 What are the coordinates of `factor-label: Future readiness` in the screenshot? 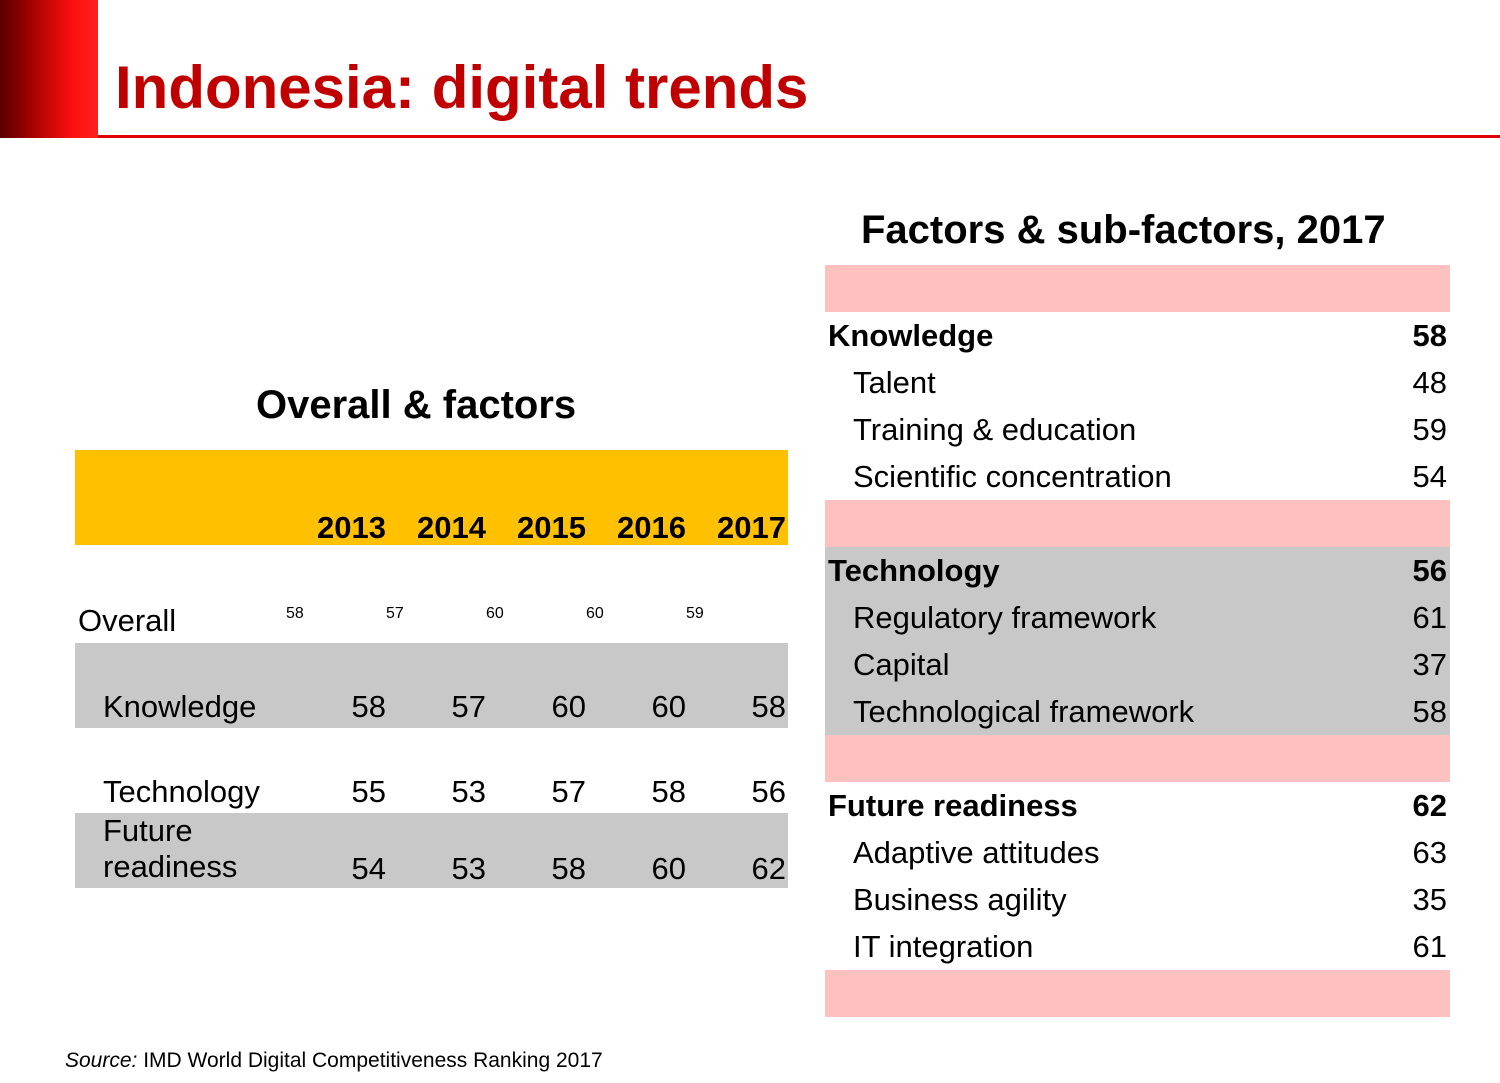 It's located at (953, 805).